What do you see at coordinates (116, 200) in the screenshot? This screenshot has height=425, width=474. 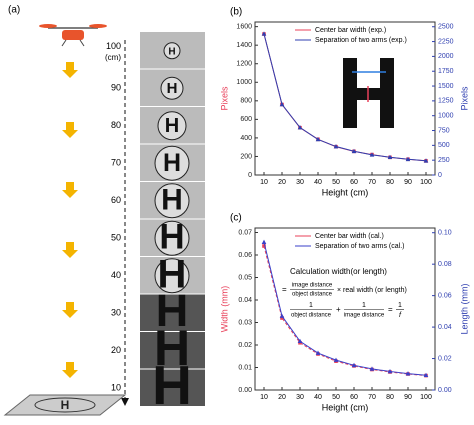 I see `height-label: 60` at bounding box center [116, 200].